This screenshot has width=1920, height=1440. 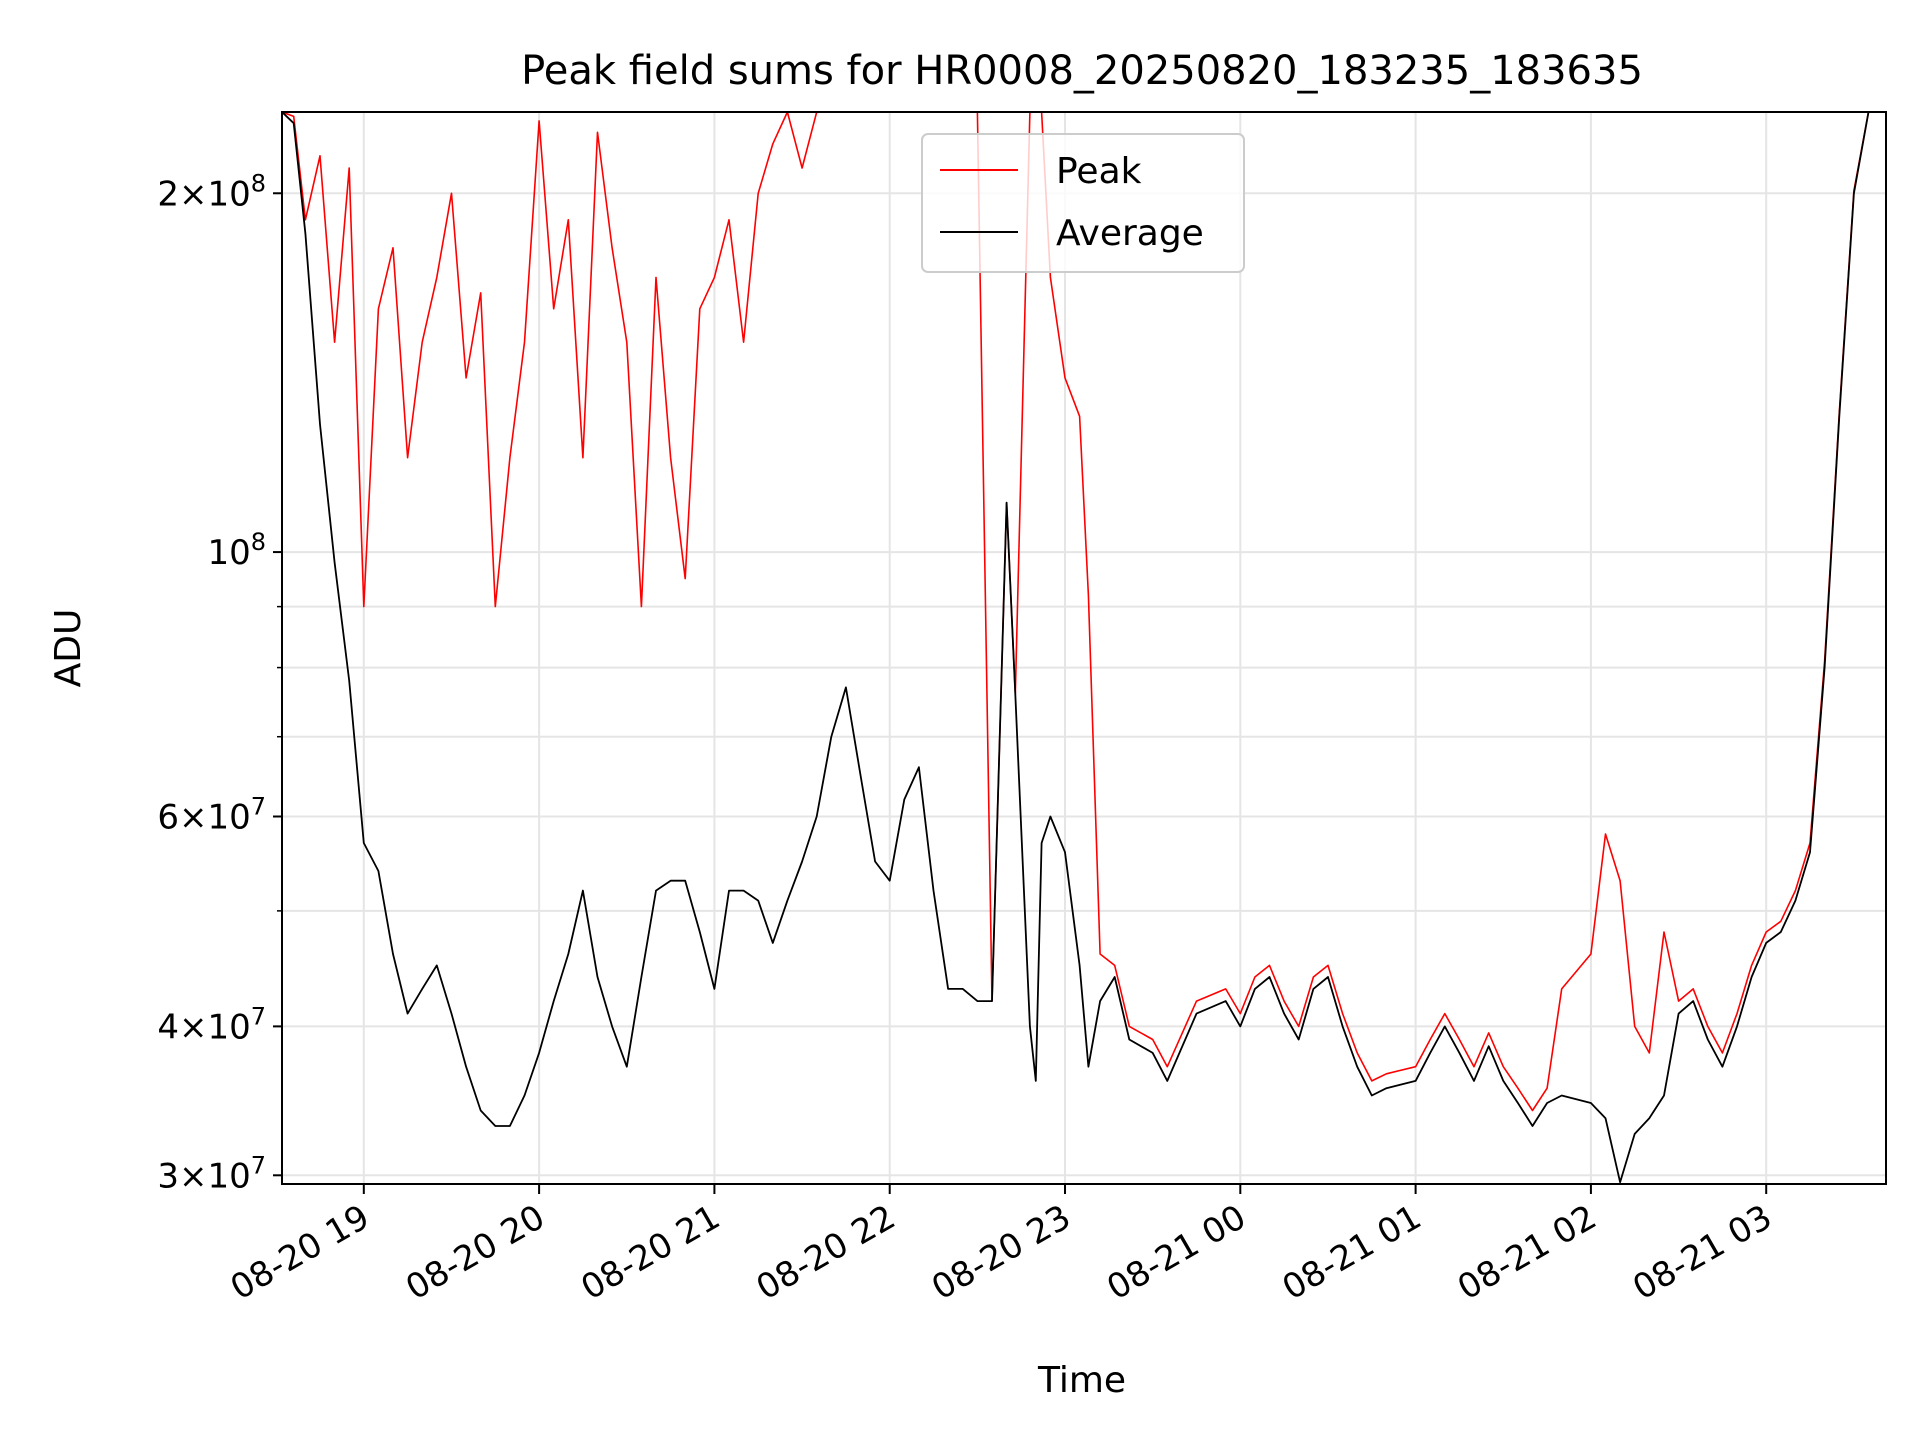 I want to click on y-tick-label: 6×107, so click(x=211, y=814).